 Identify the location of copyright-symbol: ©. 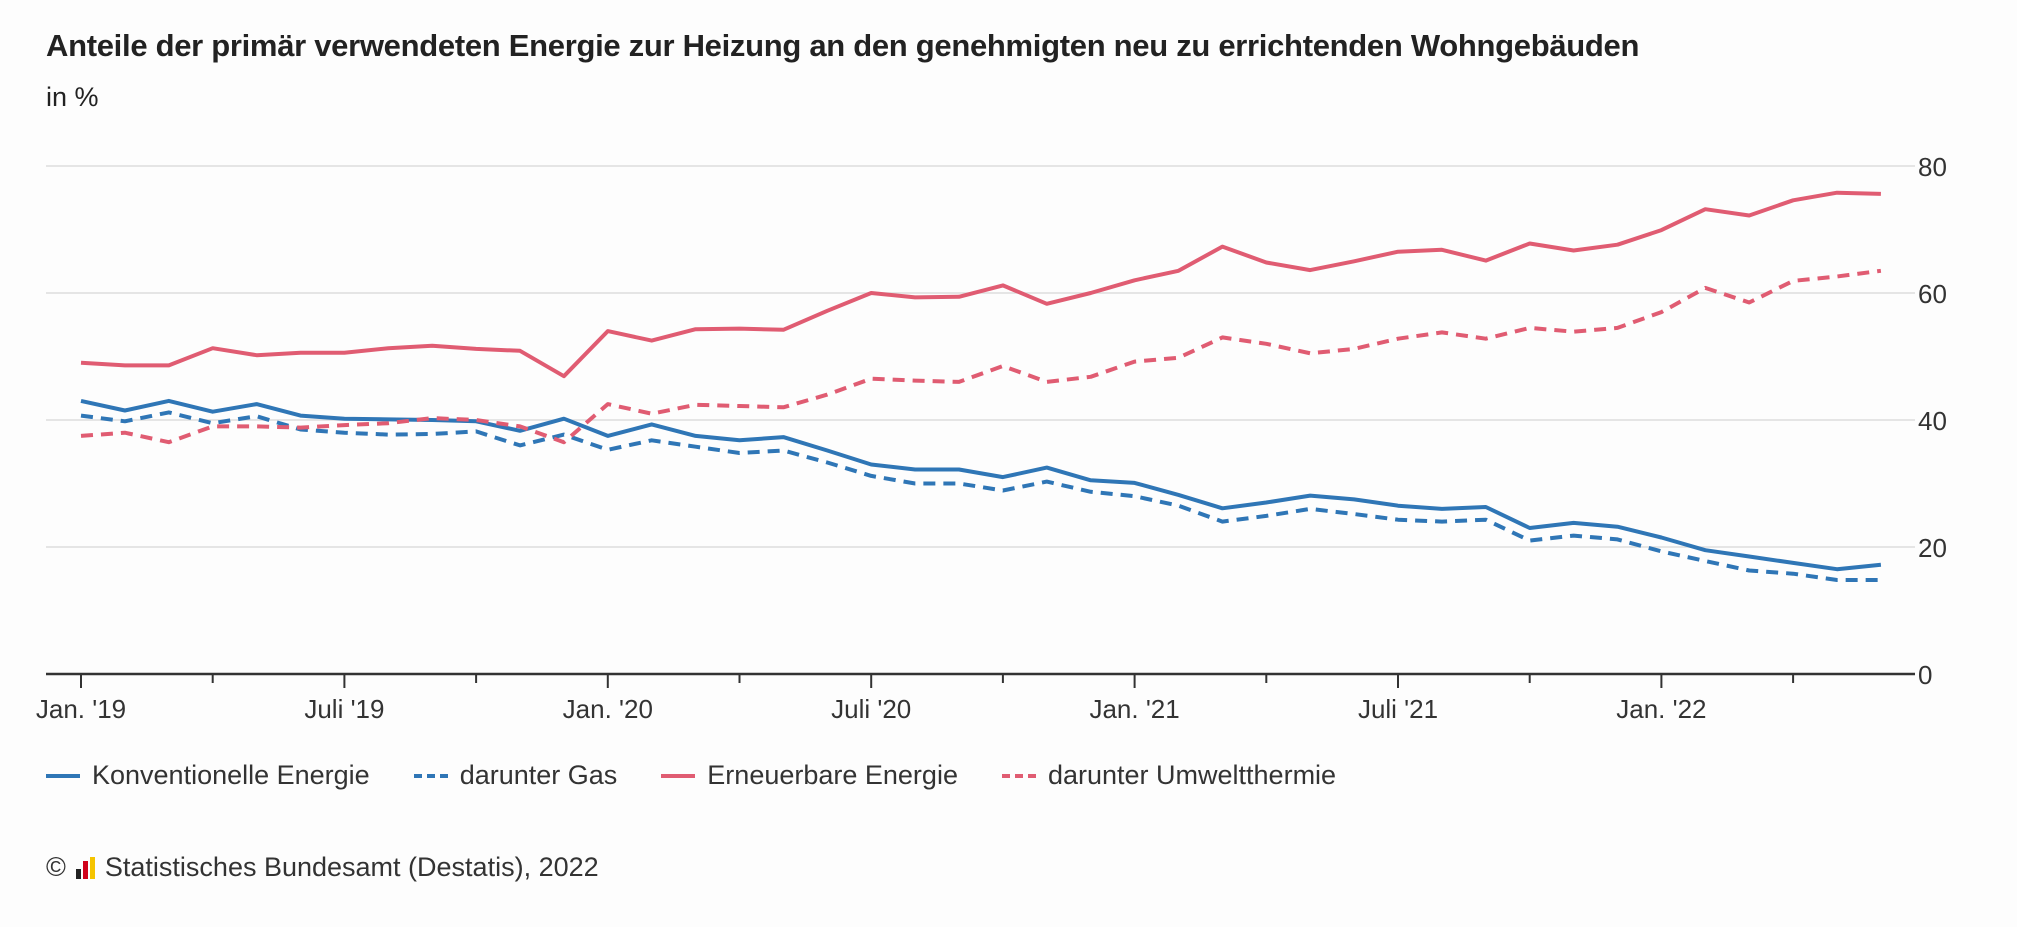
(56, 867).